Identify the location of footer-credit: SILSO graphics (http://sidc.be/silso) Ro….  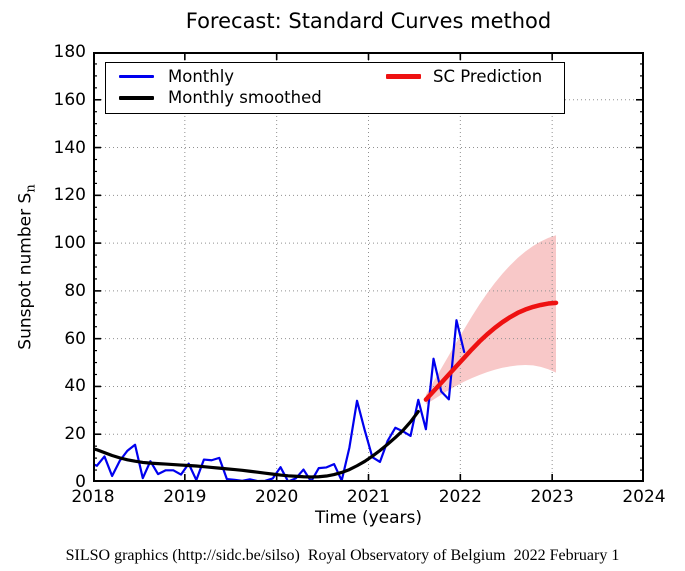
(342, 555).